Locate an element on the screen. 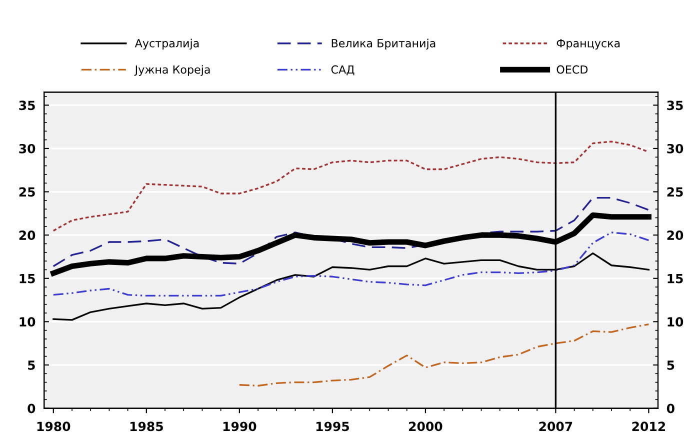 The height and width of the screenshot is (439, 700). y-tick-label: 10 is located at coordinates (28, 322).